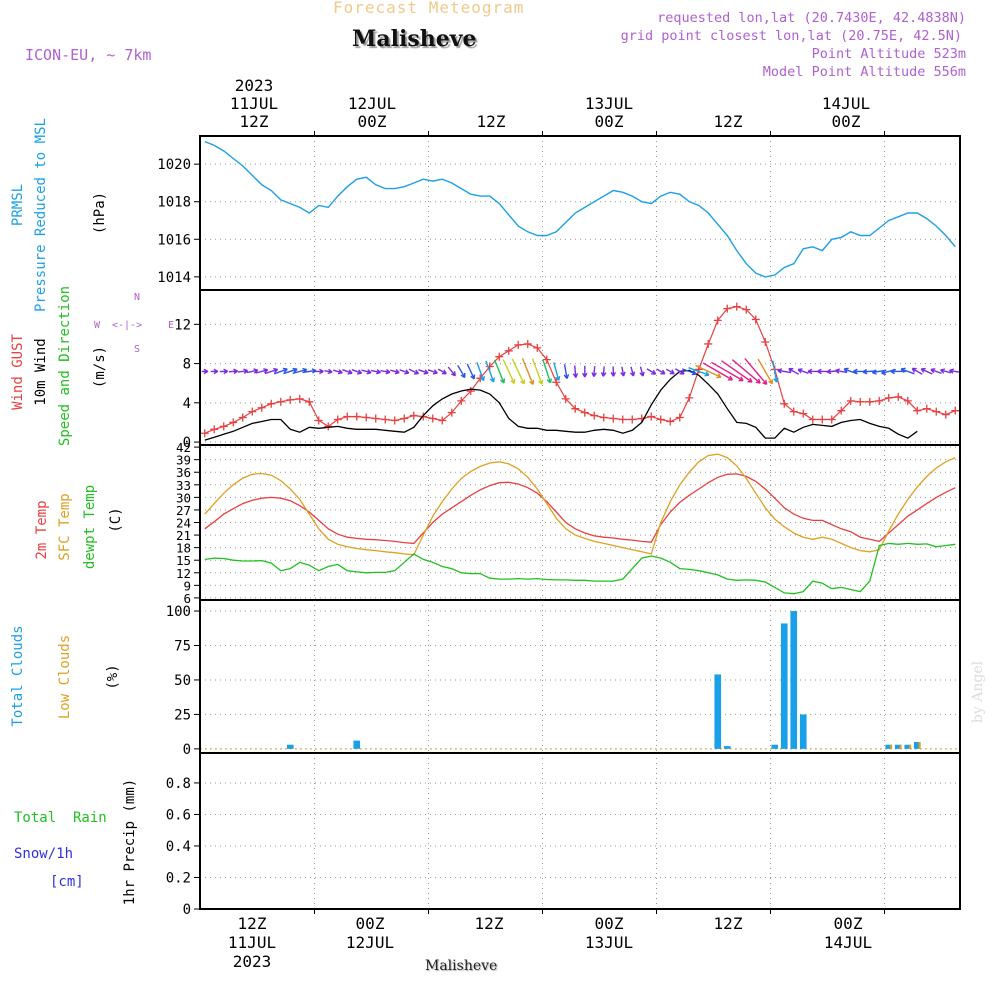  I want to click on y-tick-label: 30, so click(183, 497).